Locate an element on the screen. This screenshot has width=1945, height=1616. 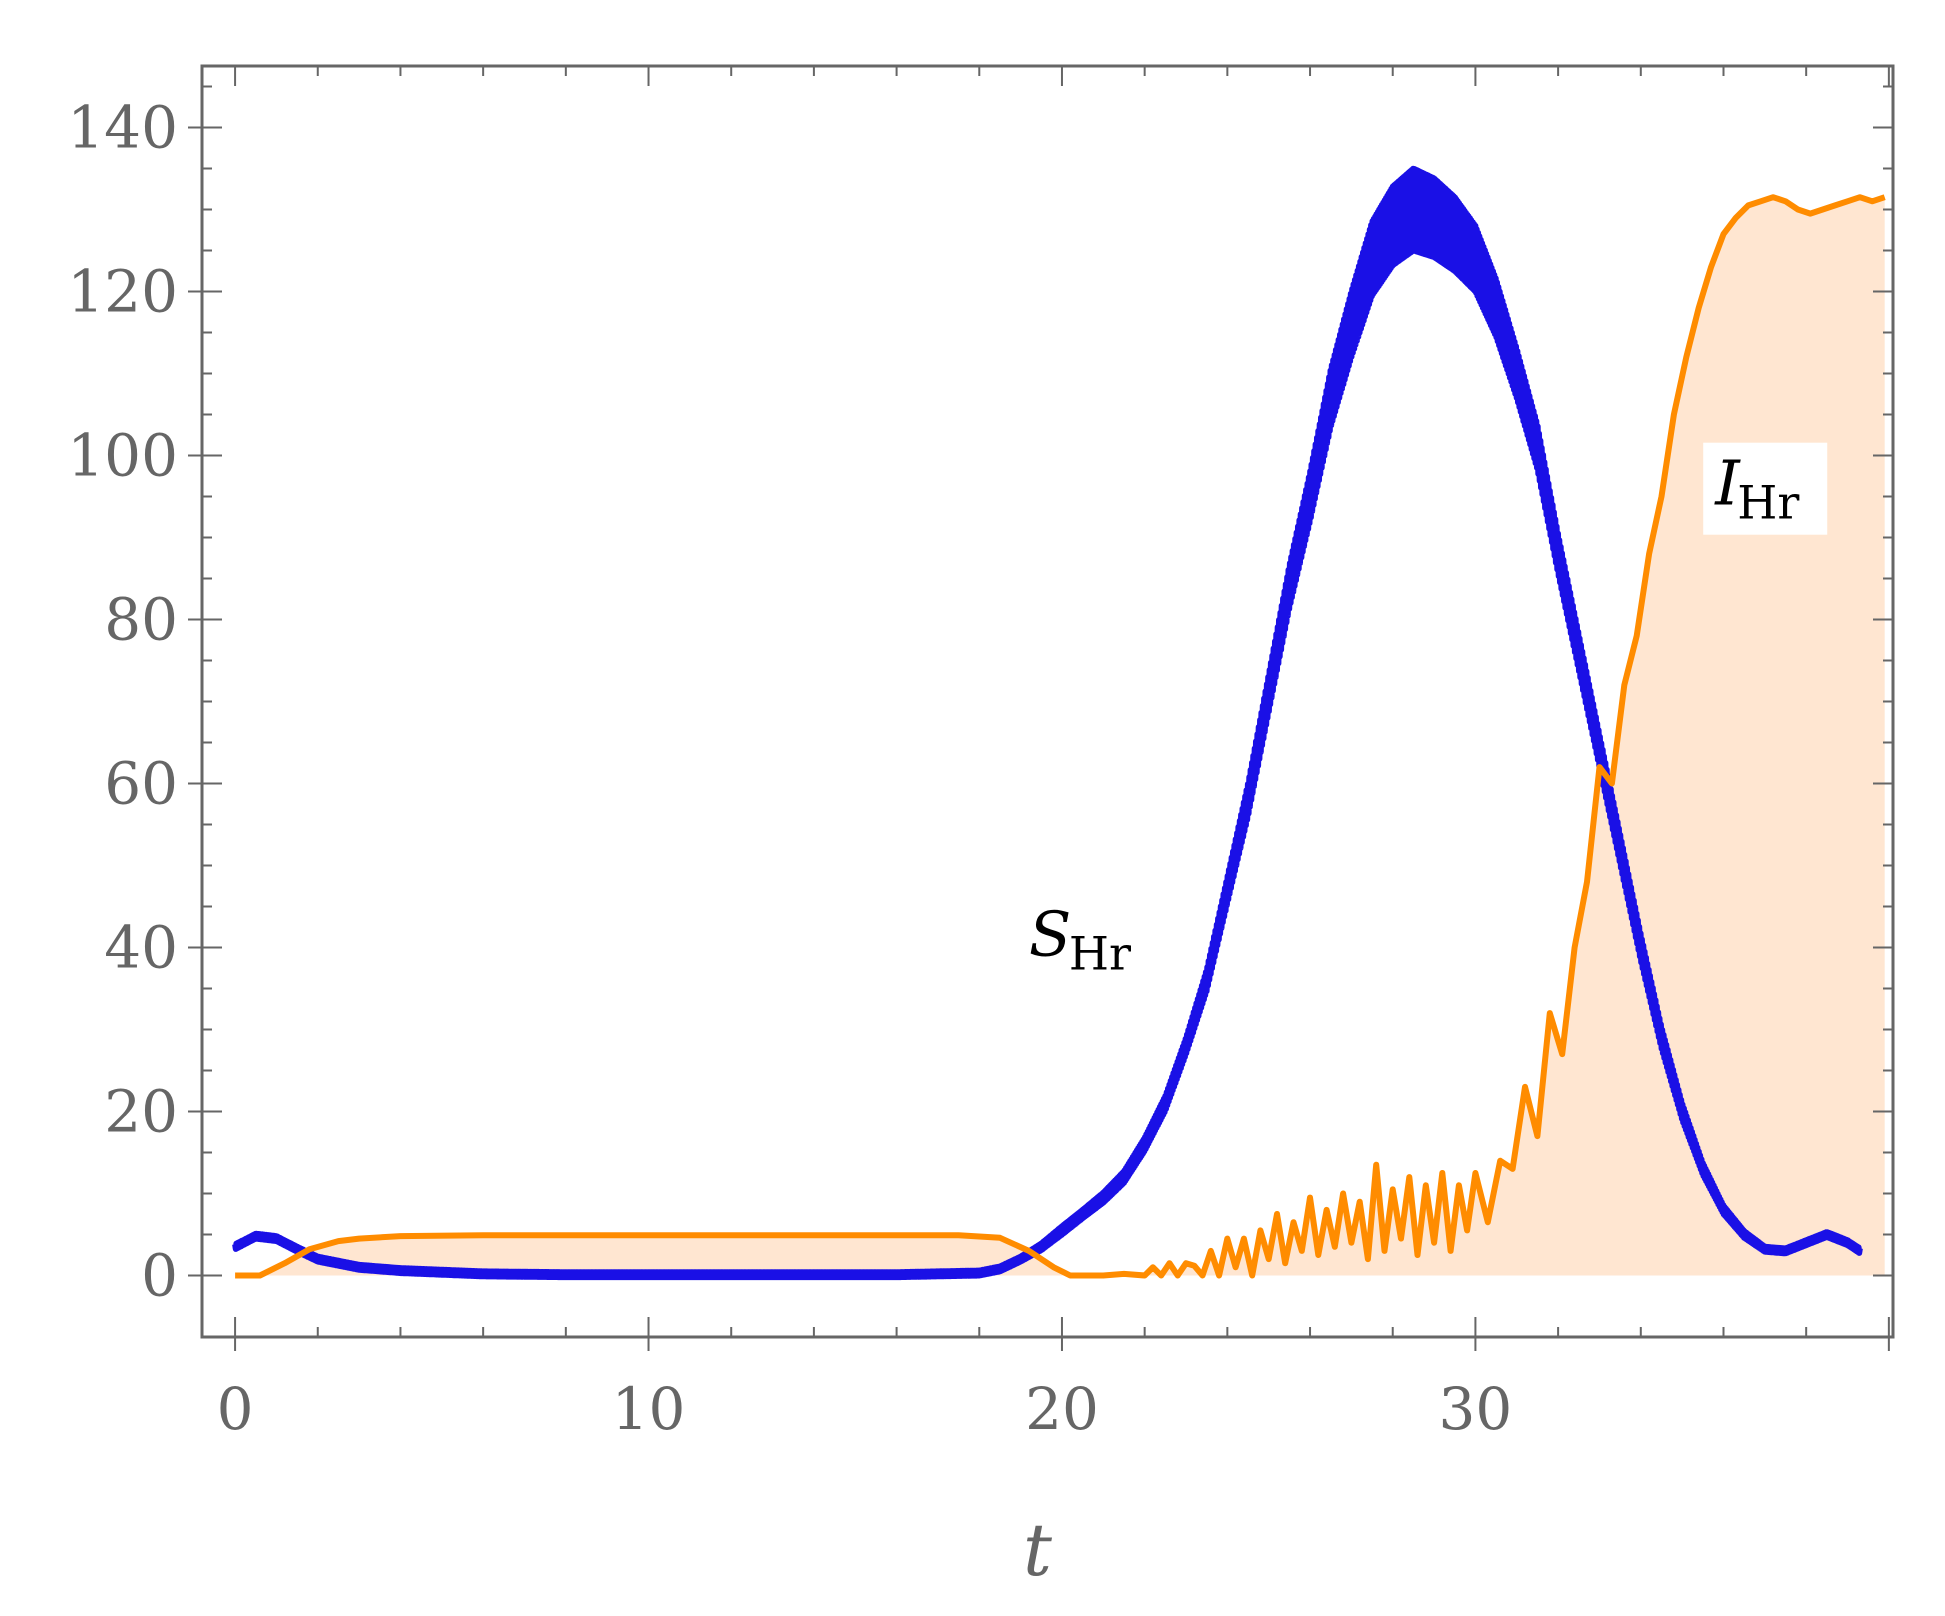
x-tick-label: 0 is located at coordinates (235, 1409).